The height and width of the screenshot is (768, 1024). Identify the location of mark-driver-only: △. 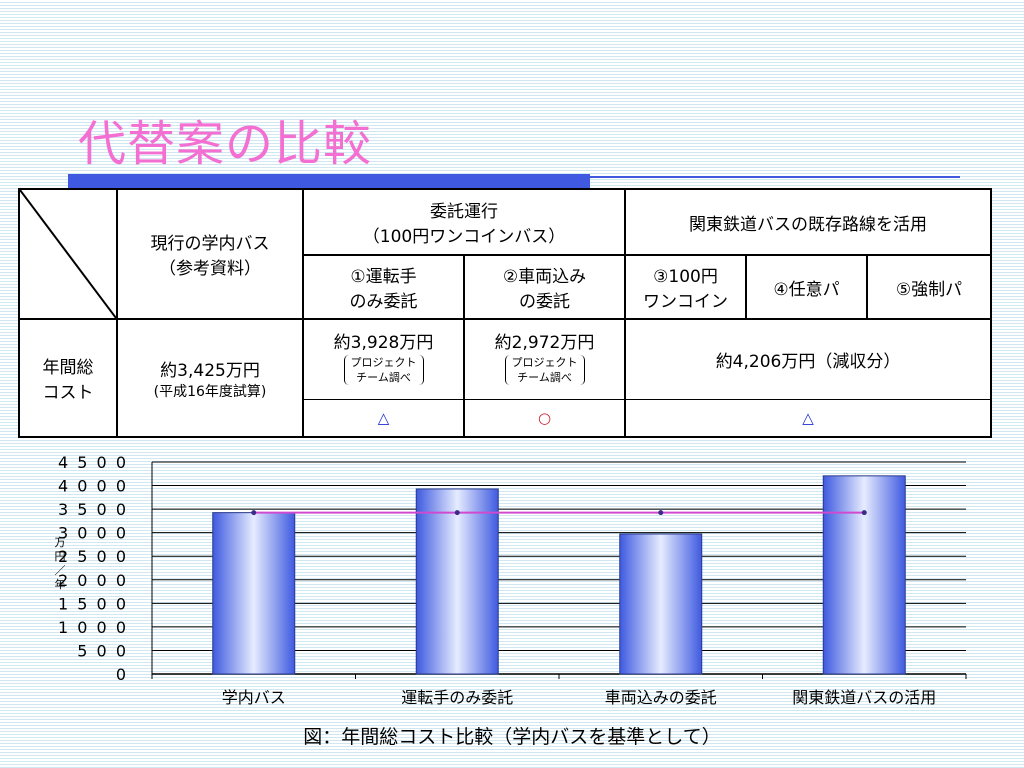
(383, 418).